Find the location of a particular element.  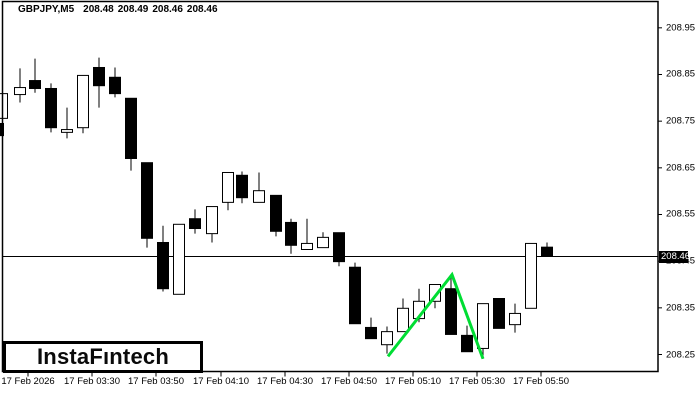

zigzag-indicator-line is located at coordinates (435, 315).